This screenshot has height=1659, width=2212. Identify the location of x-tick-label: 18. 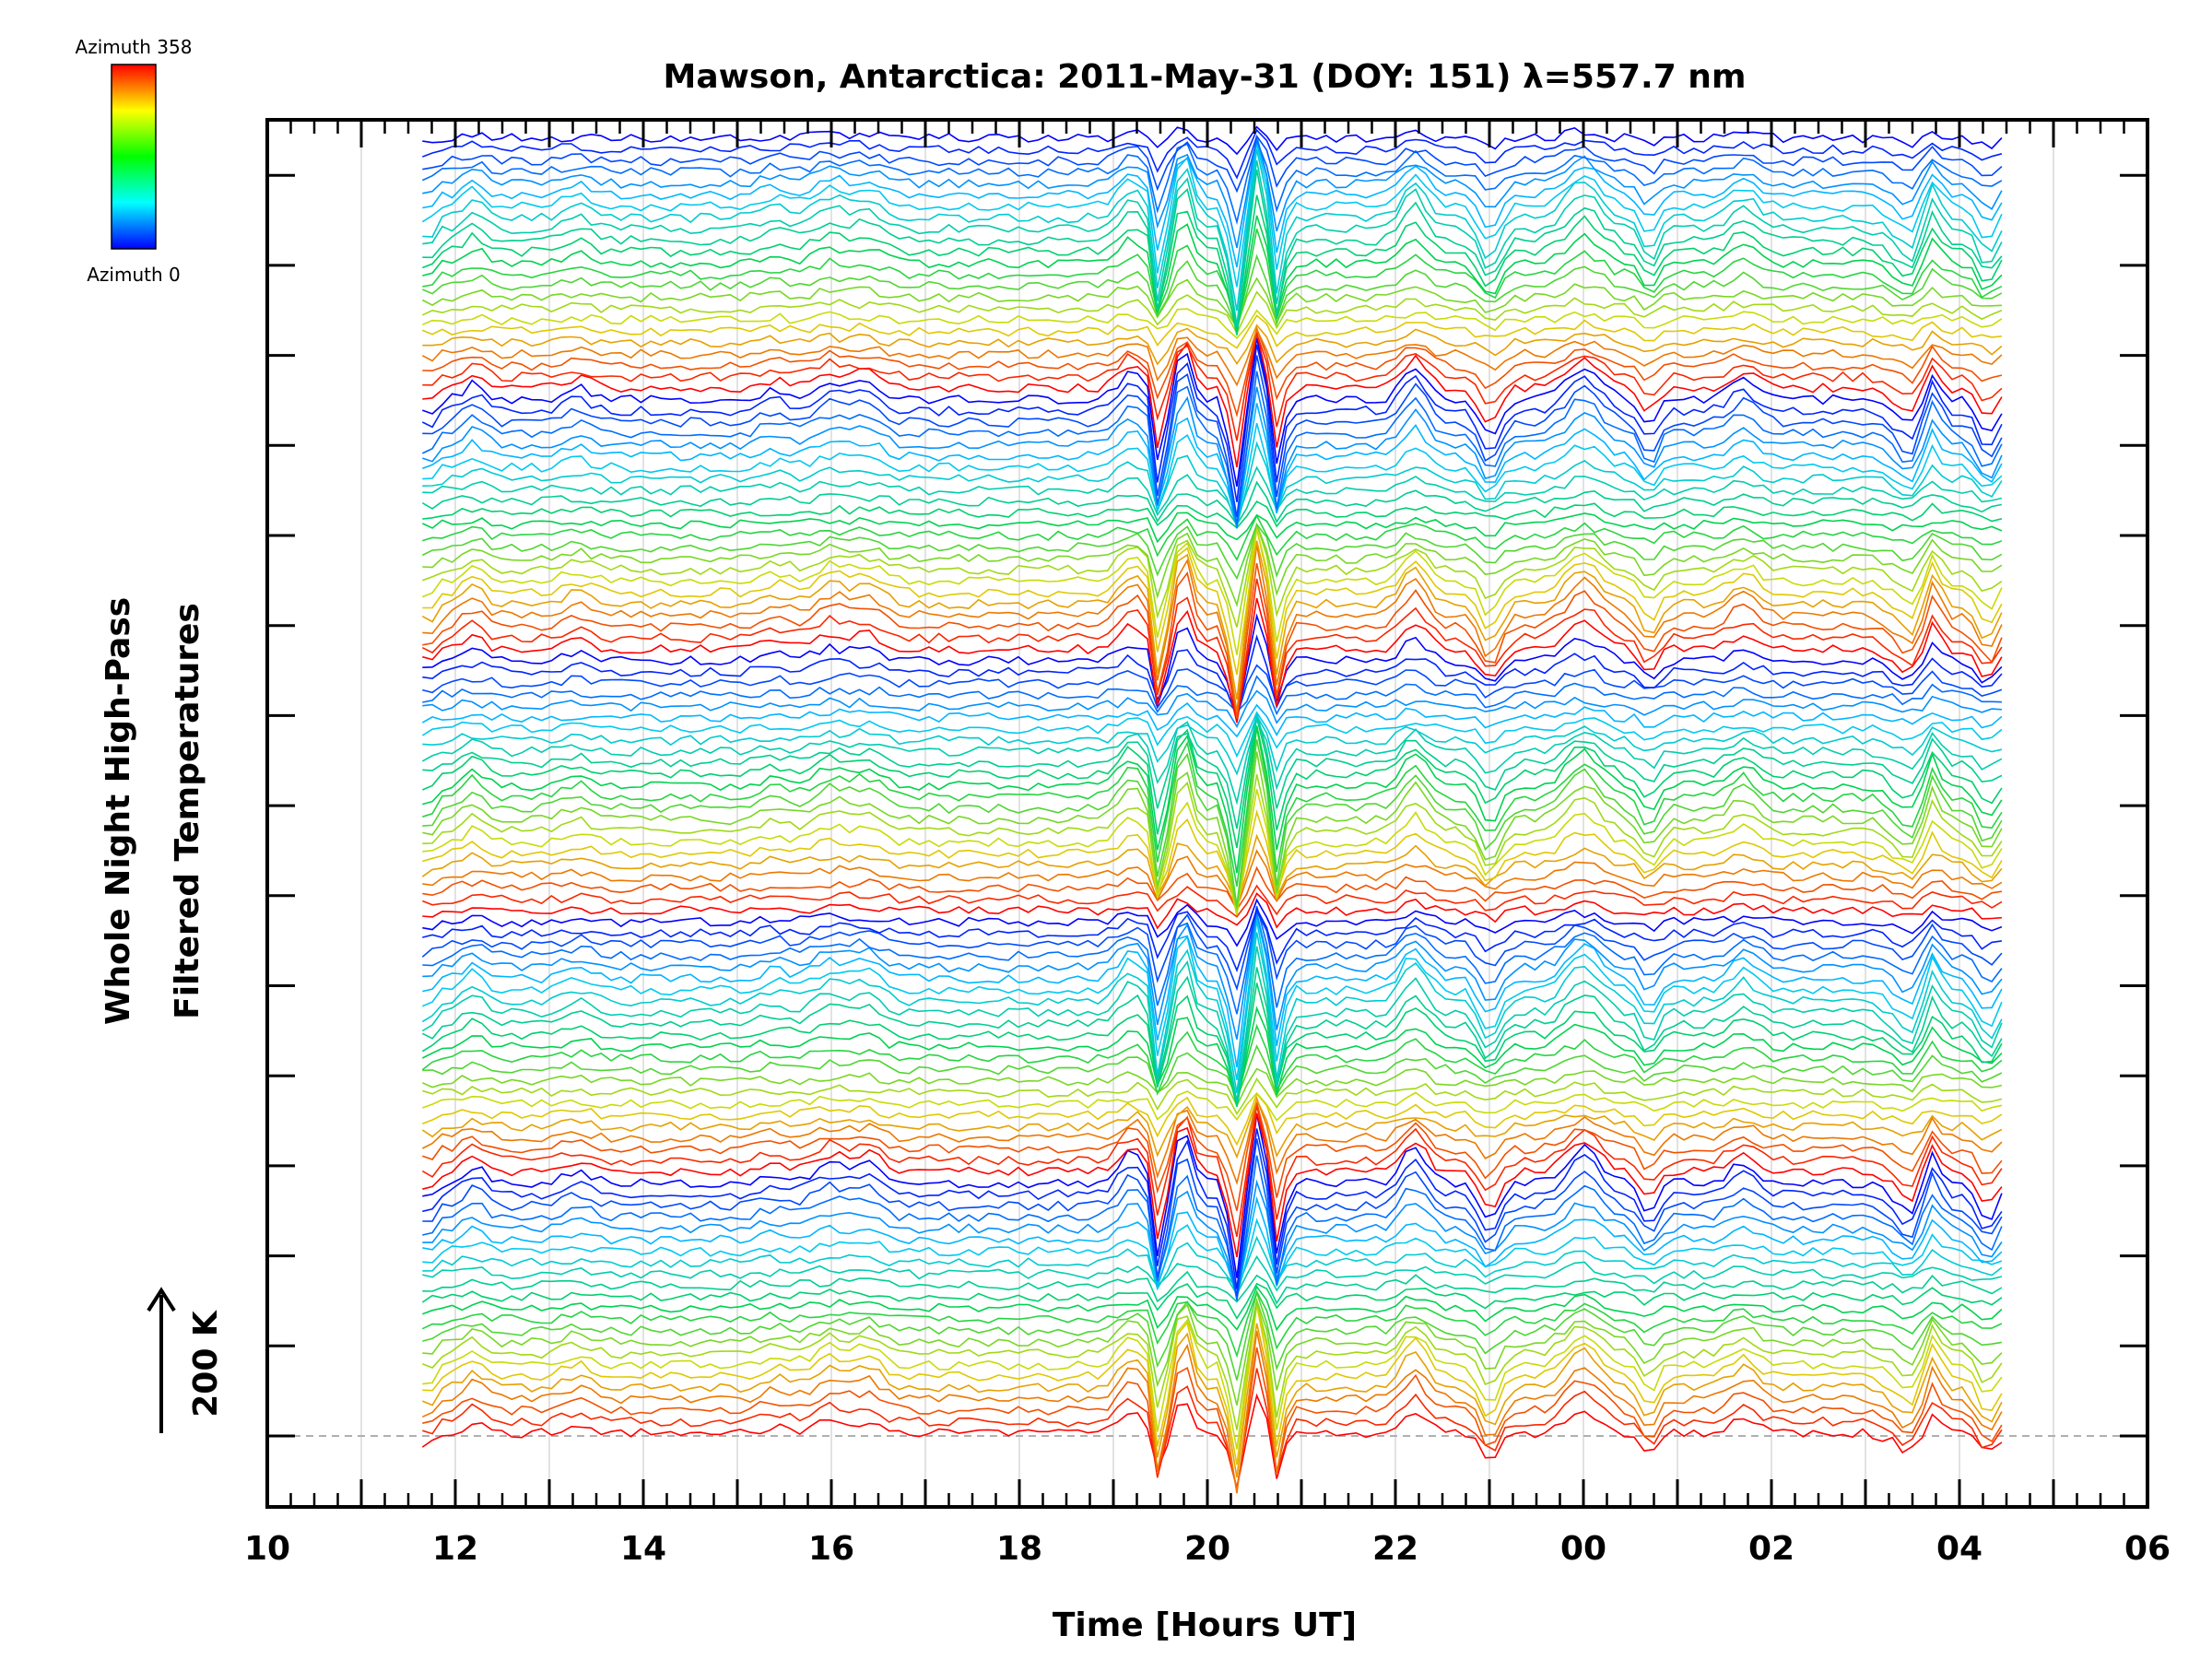
(1019, 1549).